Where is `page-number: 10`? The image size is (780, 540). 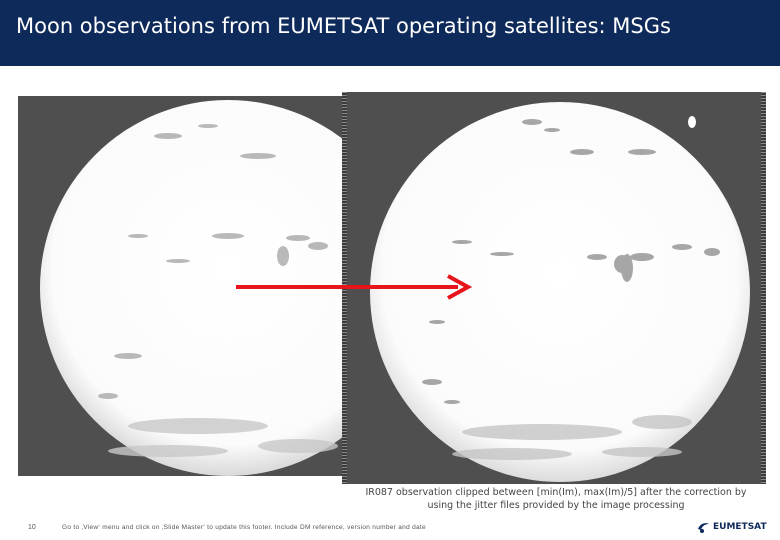 page-number: 10 is located at coordinates (32, 527).